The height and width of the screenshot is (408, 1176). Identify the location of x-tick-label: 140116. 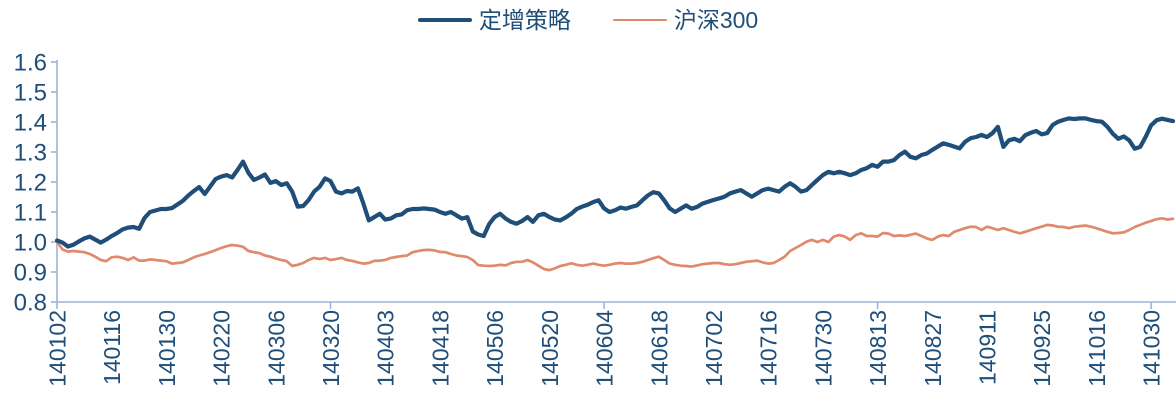
(112, 347).